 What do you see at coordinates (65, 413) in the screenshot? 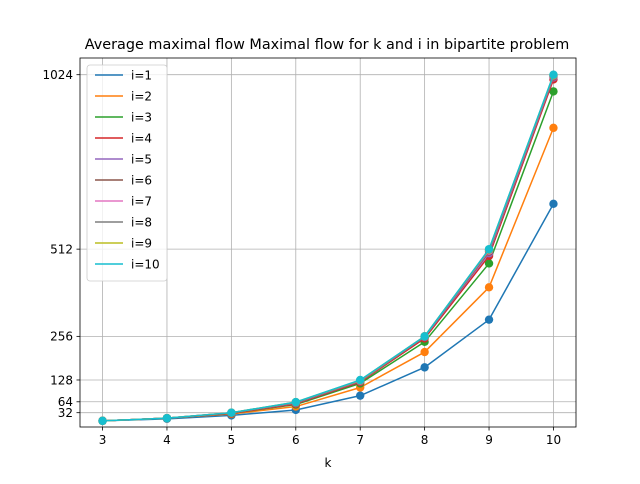
I see `y-tick-label: 32` at bounding box center [65, 413].